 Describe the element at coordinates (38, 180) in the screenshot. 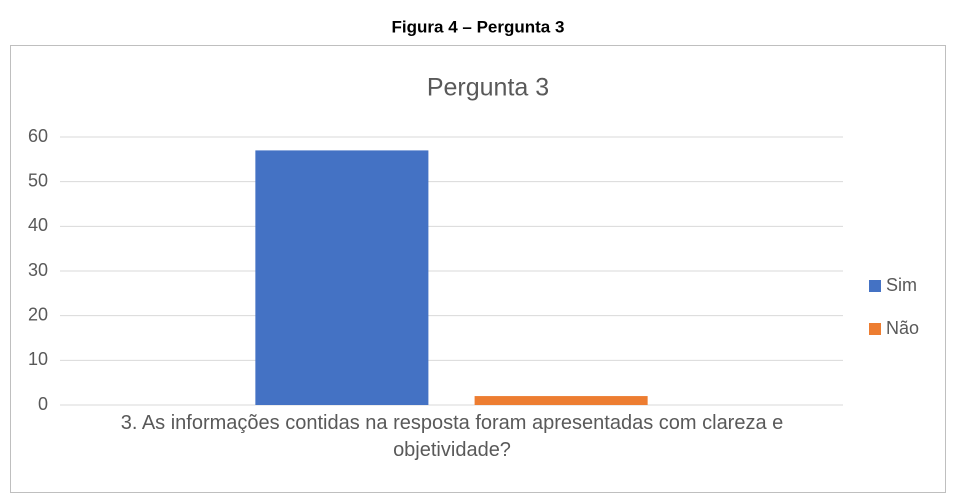

I see `y-tick-label: 50` at that location.